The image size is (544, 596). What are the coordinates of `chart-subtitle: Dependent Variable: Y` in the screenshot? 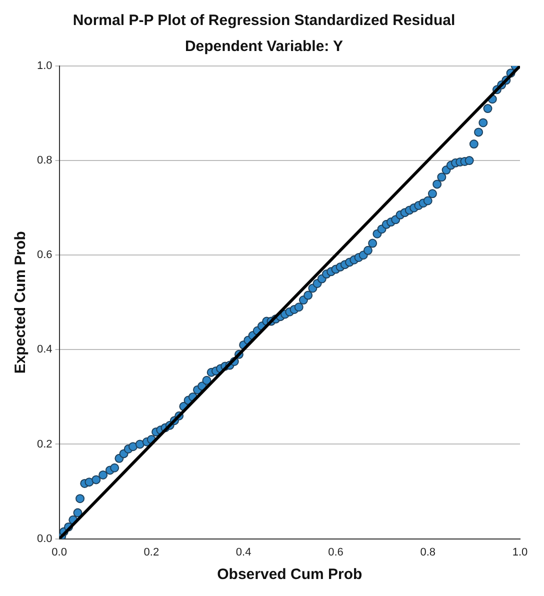 It's located at (264, 47).